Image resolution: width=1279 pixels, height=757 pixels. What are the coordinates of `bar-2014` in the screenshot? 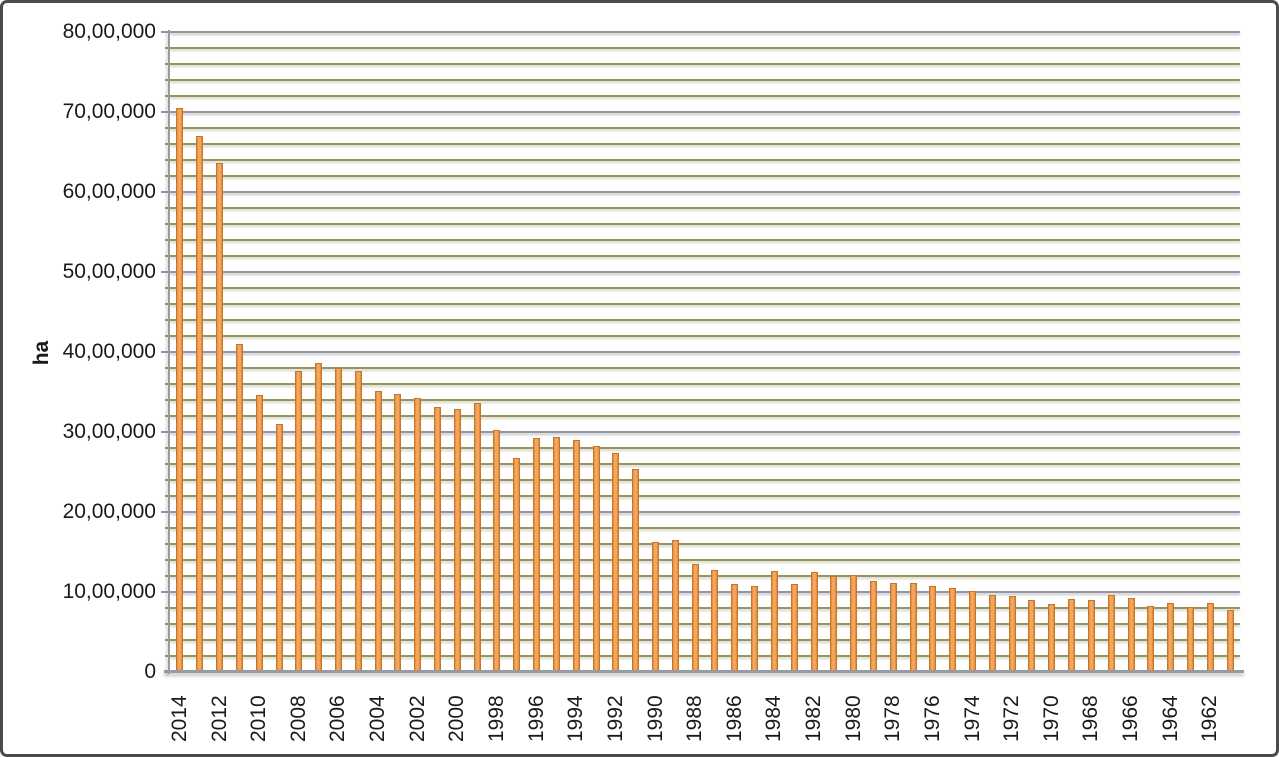 It's located at (180, 389).